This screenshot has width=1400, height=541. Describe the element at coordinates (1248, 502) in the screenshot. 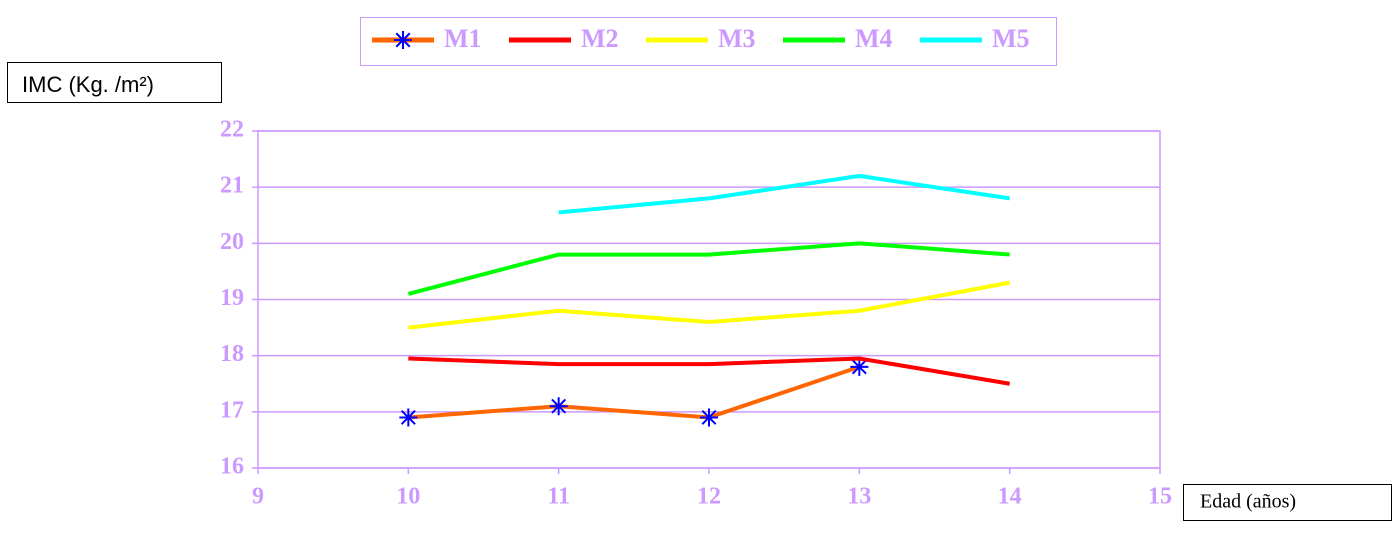

I see `x-axis-label: Edad (años)` at that location.